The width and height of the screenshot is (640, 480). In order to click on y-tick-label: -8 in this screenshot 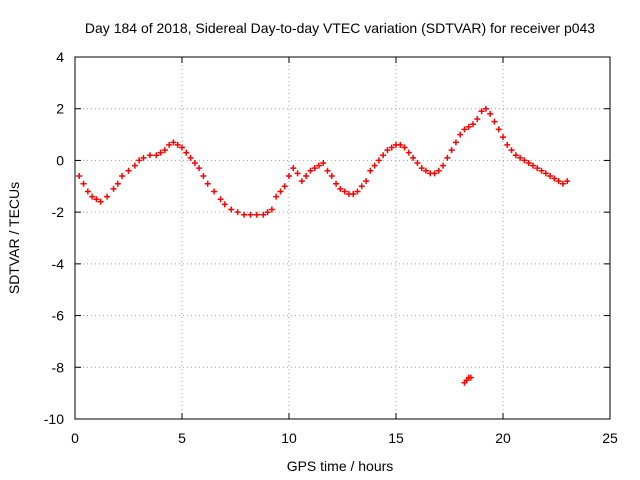, I will do `click(58, 367)`.